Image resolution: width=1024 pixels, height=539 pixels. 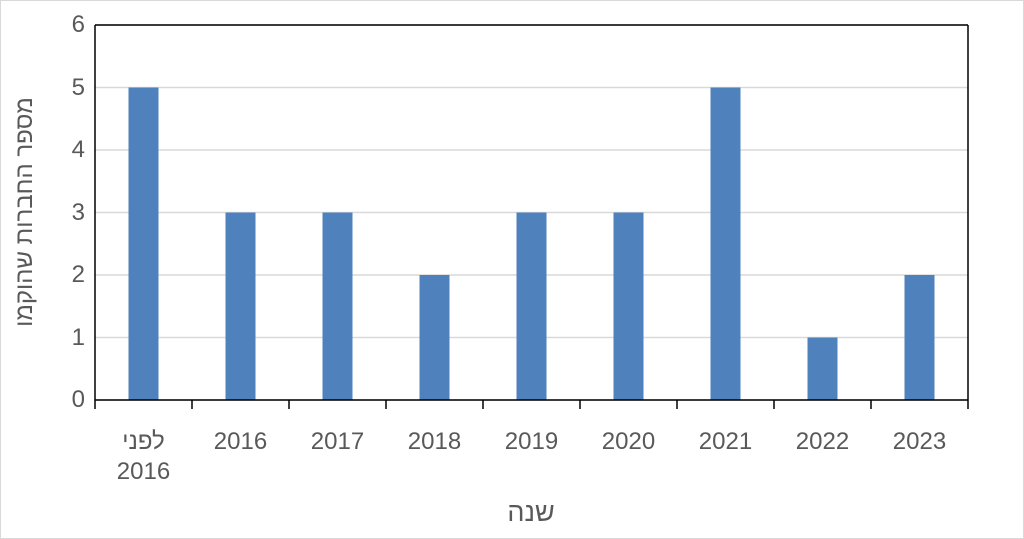 I want to click on y-tick-label: 5, so click(x=78, y=87).